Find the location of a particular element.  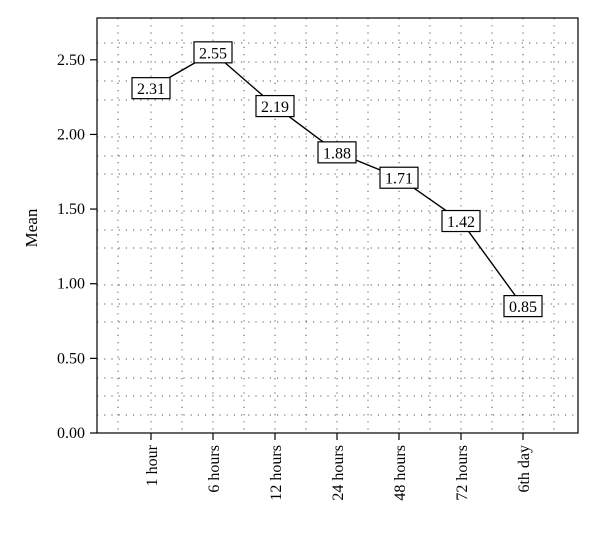

data-label: 0.85 is located at coordinates (523, 307).